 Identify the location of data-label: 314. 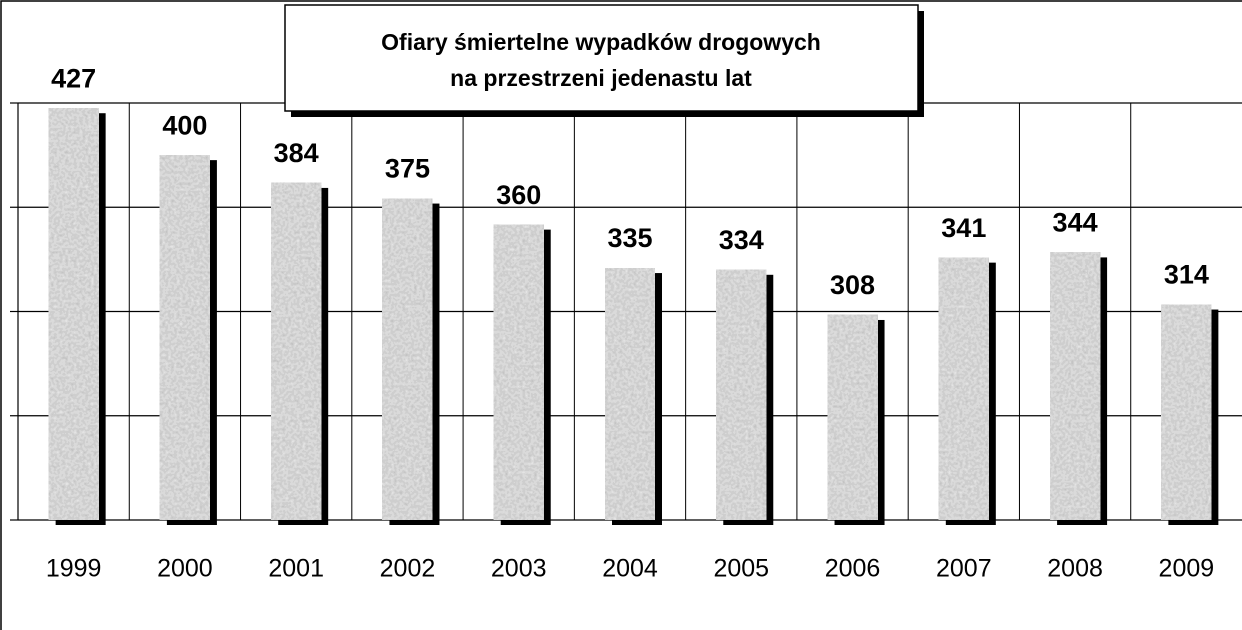
(1186, 275).